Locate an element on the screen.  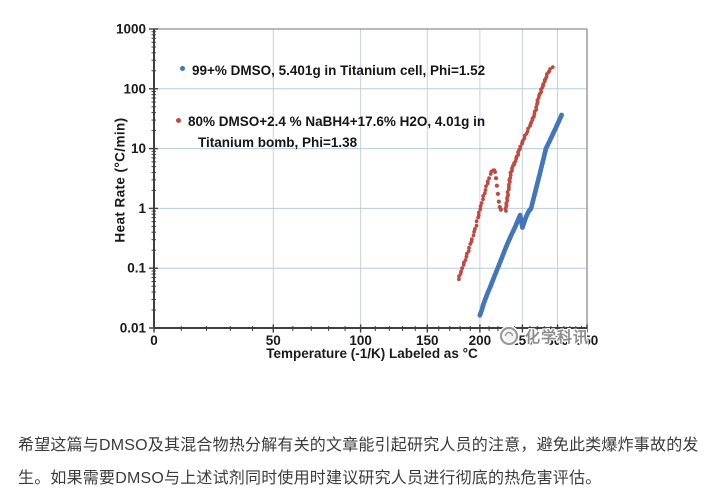
svg-text: 300 is located at coordinates (557, 340).